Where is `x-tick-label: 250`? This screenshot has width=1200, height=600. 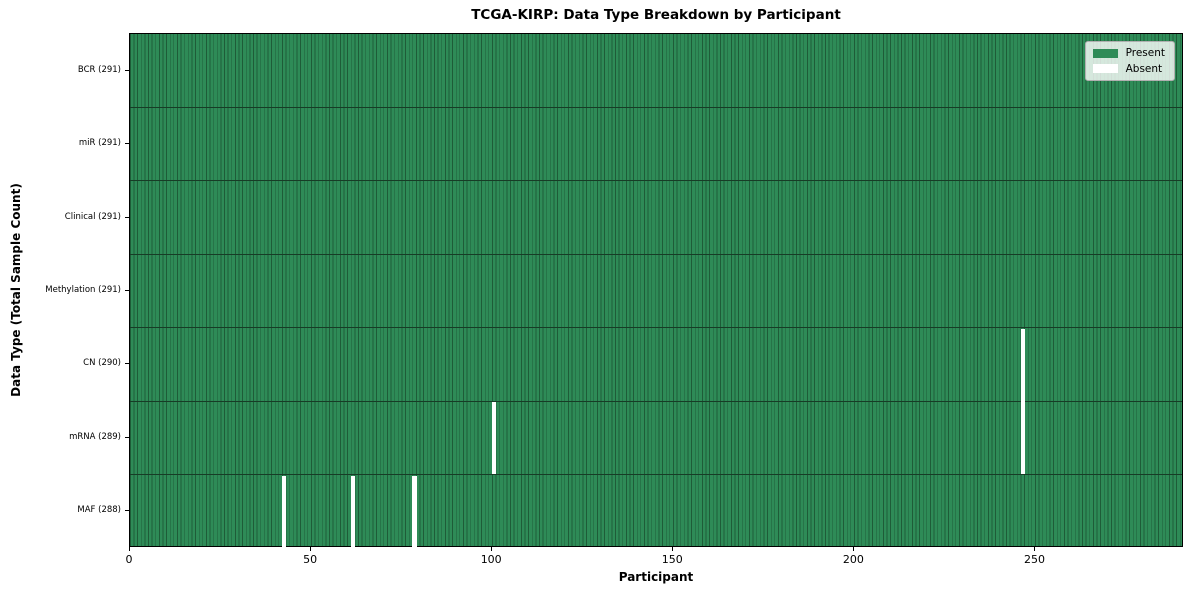 x-tick-label: 250 is located at coordinates (1034, 559).